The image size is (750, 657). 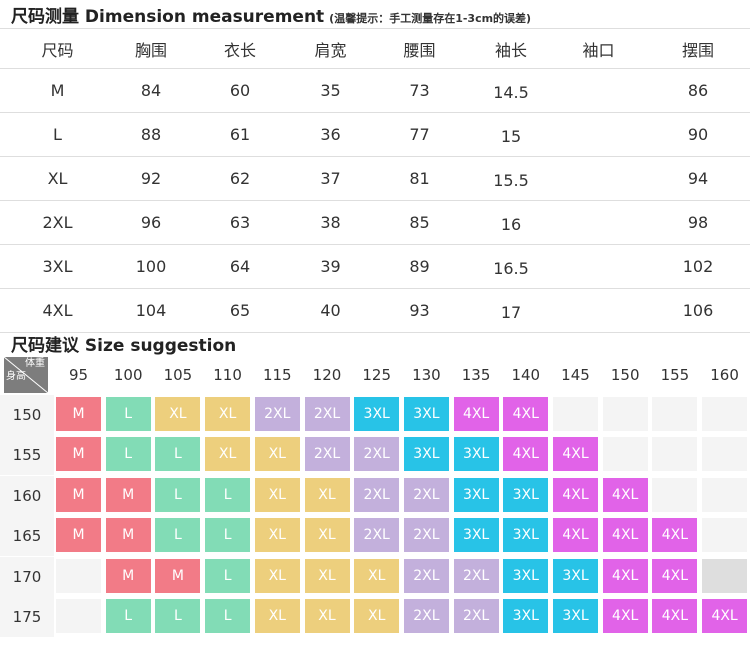 I want to click on dimension-cell: 64, so click(x=240, y=266).